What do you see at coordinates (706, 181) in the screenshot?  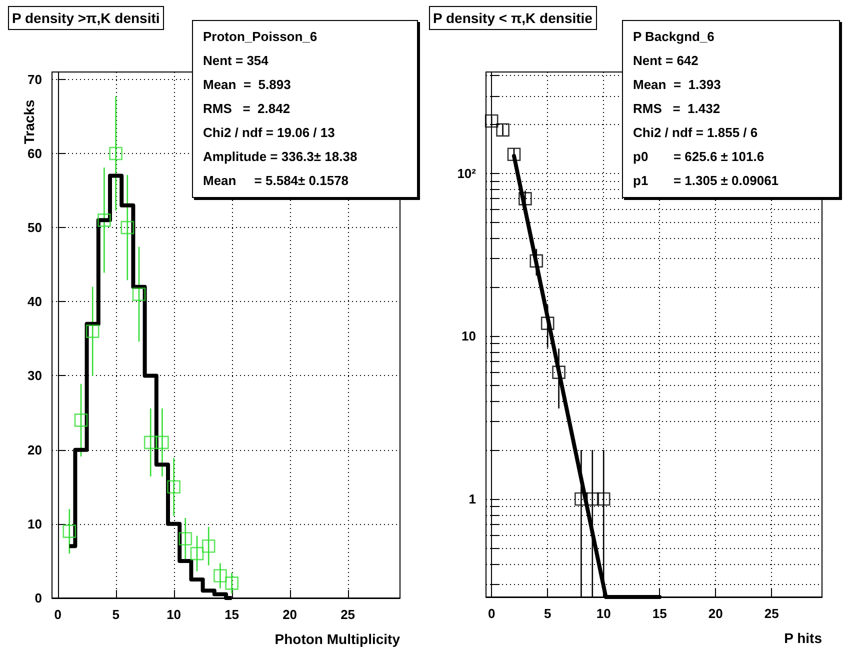 I see `annotation: p1 = 1.305 ± 0.09061` at bounding box center [706, 181].